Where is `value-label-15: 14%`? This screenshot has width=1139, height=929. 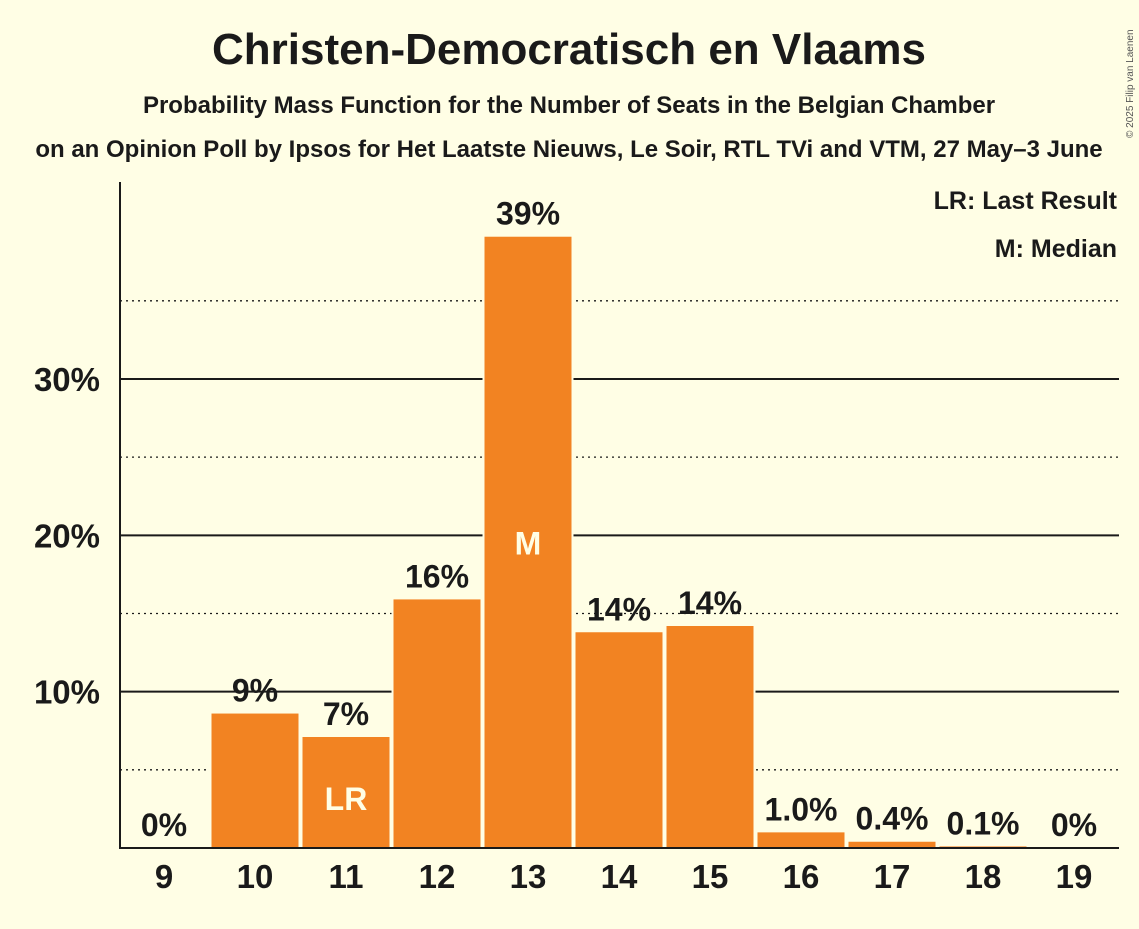
value-label-15: 14% is located at coordinates (710, 603).